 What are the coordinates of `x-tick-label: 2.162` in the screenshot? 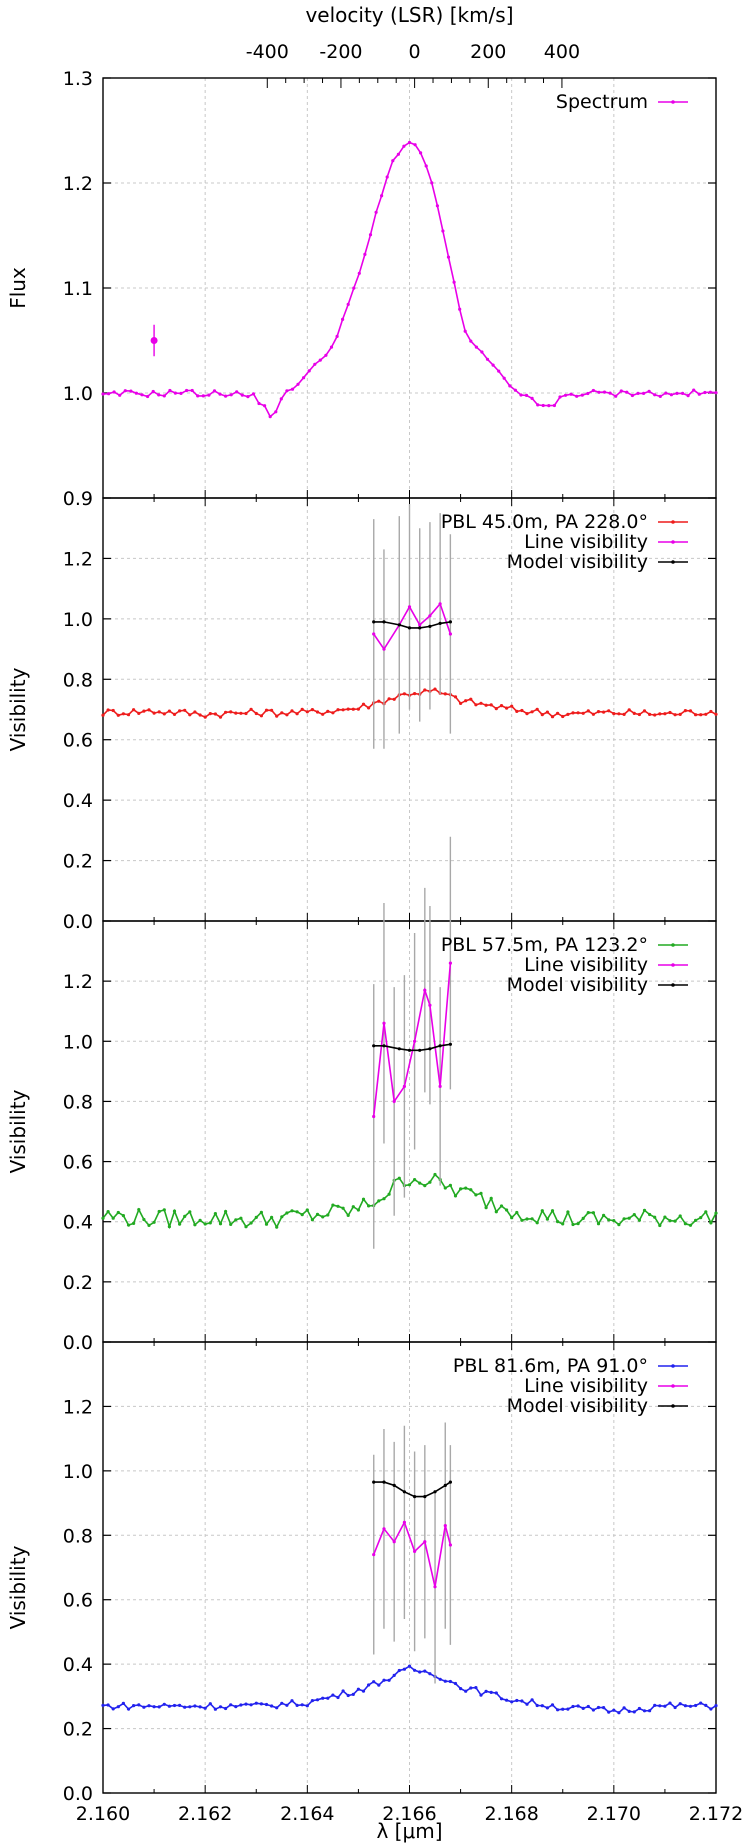 It's located at (205, 1814).